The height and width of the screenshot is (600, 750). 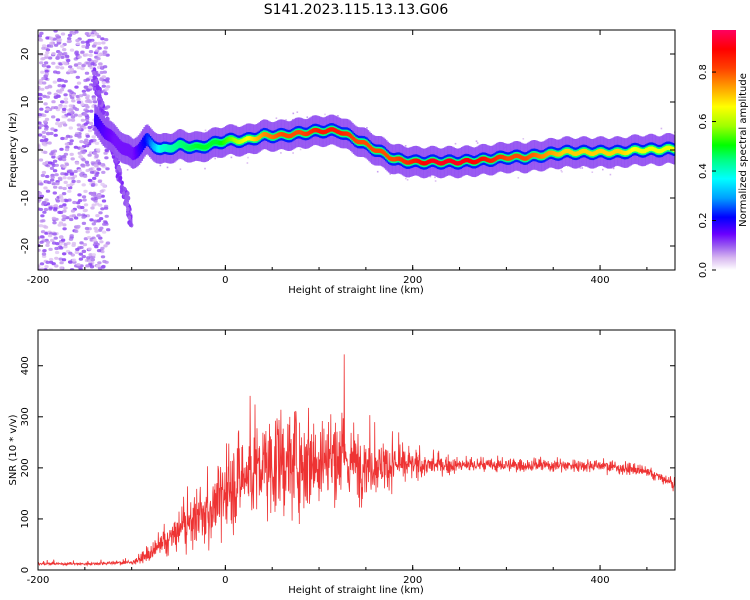 I want to click on x-tick-label: 0, so click(x=225, y=580).